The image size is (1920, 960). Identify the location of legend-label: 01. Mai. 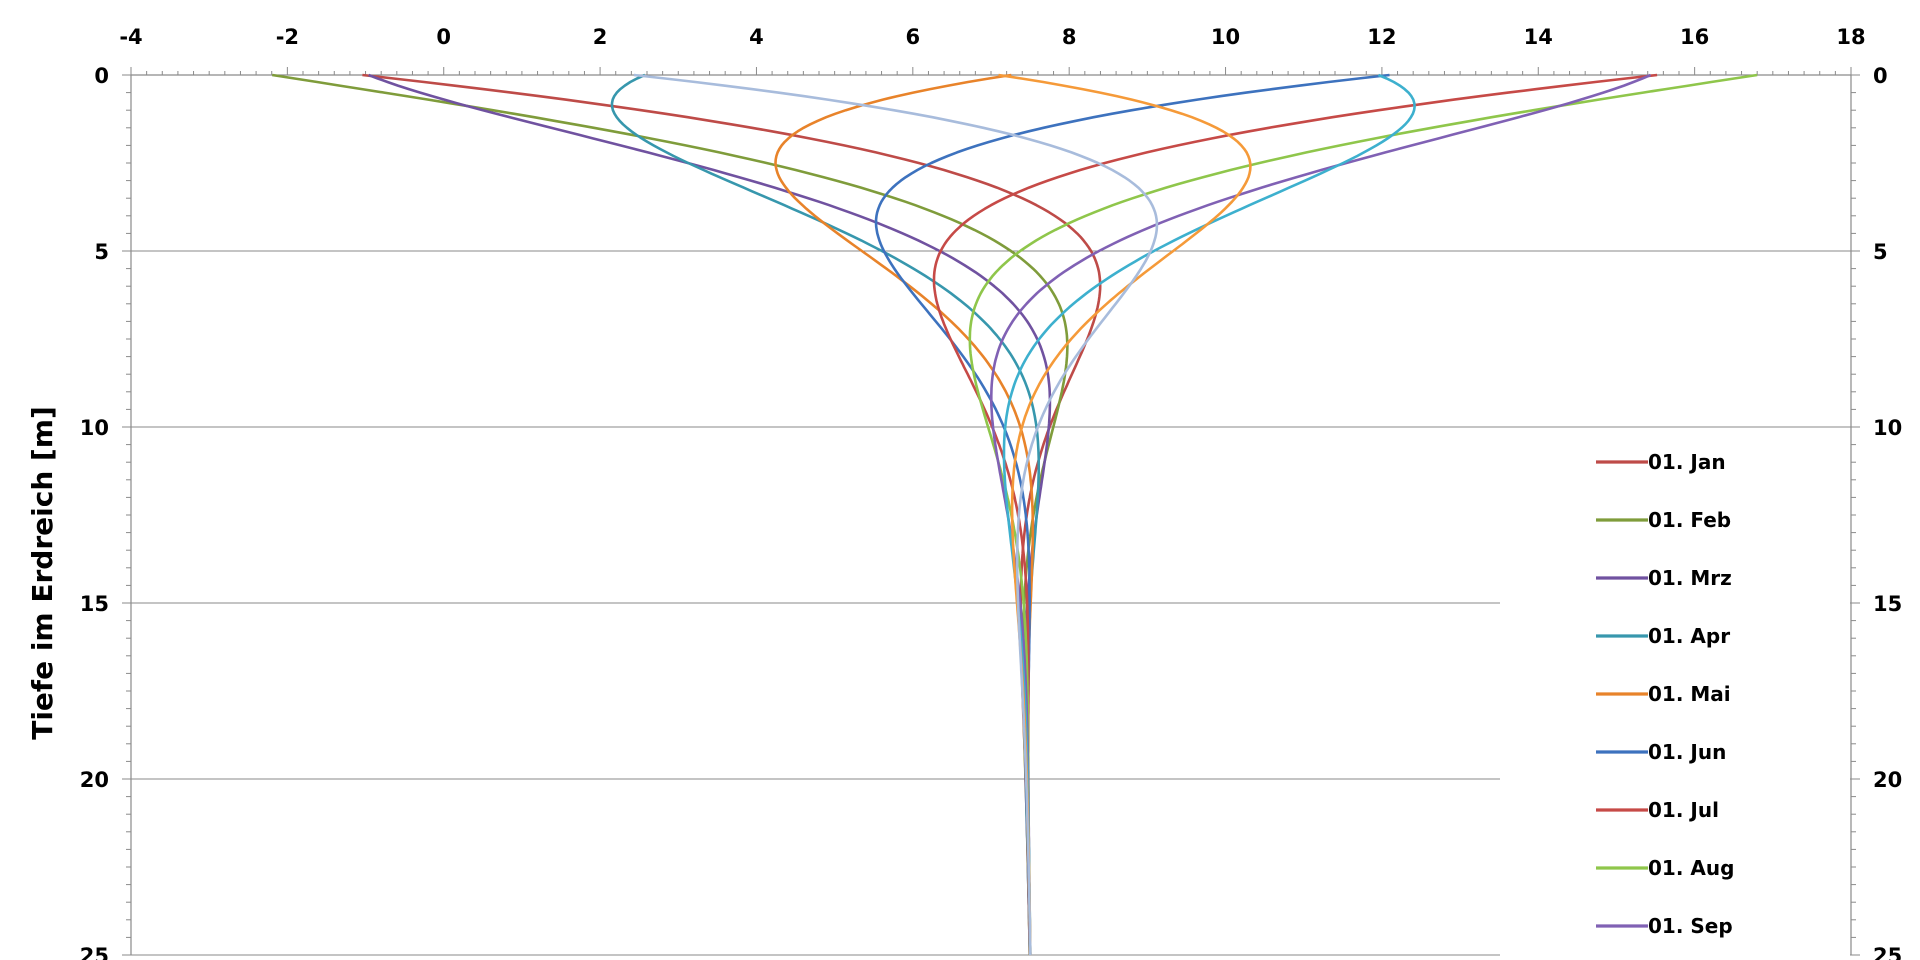
(1689, 694).